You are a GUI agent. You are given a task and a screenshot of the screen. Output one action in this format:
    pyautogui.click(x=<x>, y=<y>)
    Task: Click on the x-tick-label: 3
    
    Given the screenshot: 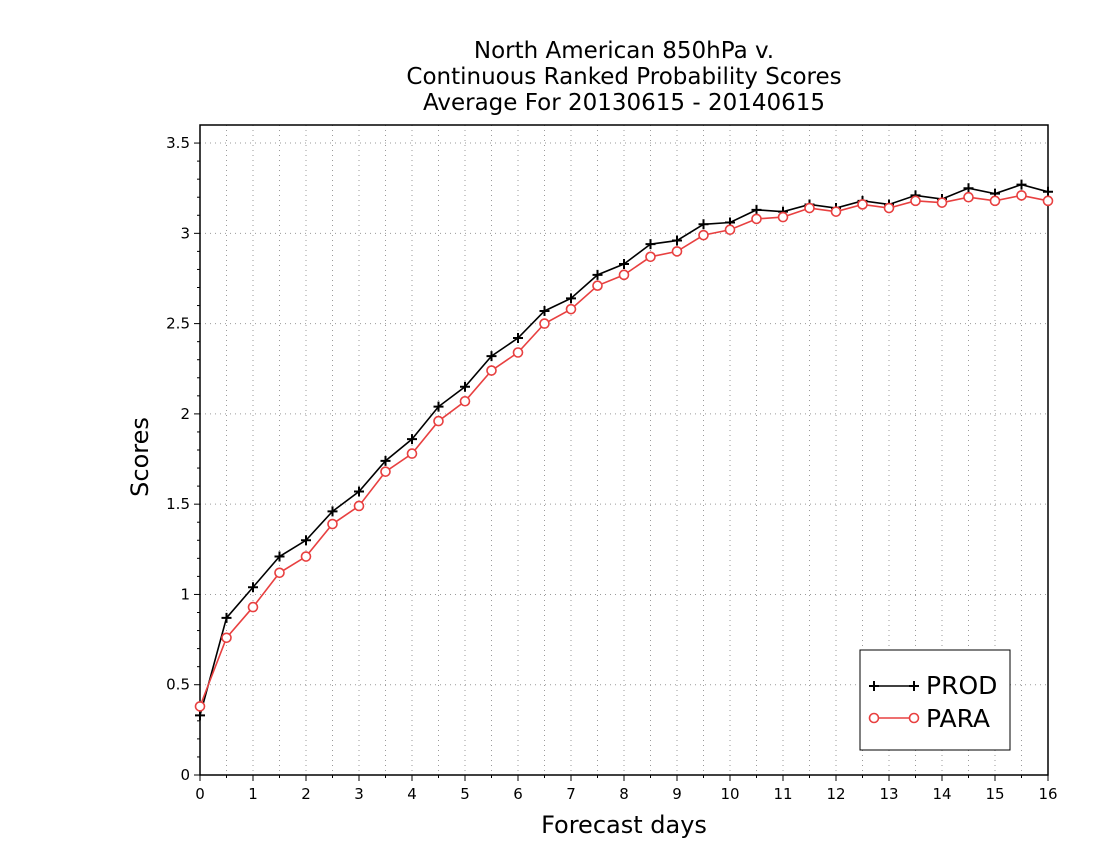 What is the action you would take?
    pyautogui.click(x=359, y=794)
    